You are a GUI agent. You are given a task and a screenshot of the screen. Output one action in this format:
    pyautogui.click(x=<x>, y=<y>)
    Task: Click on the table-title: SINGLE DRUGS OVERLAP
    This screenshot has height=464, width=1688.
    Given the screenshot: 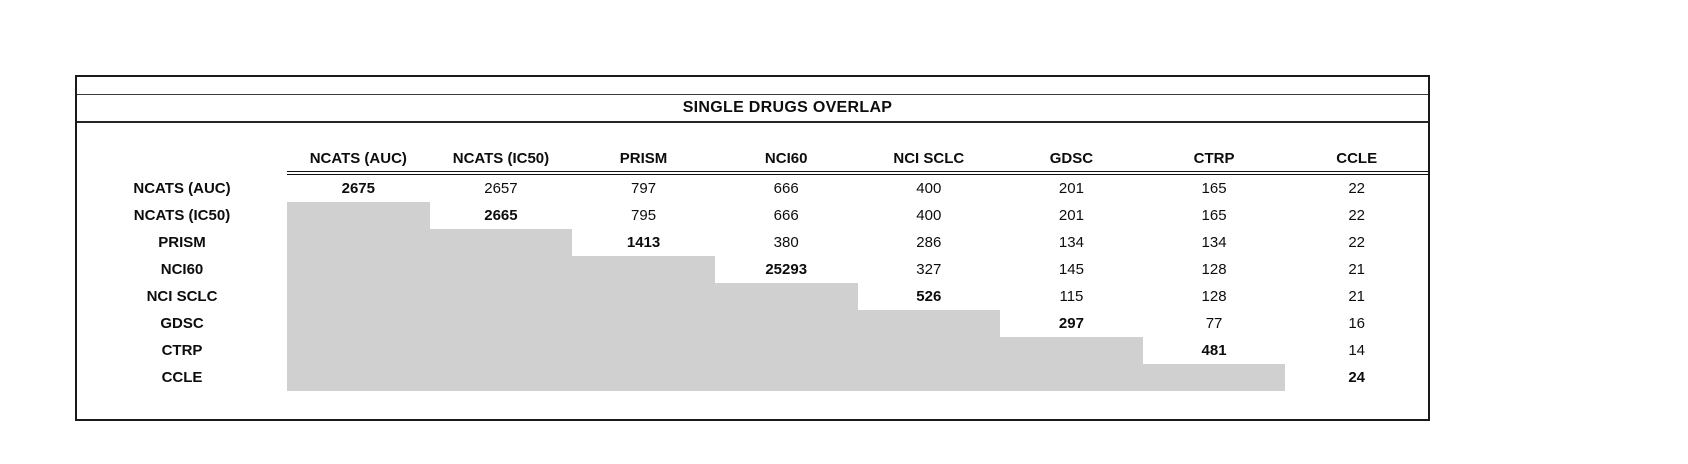 What is the action you would take?
    pyautogui.click(x=787, y=107)
    